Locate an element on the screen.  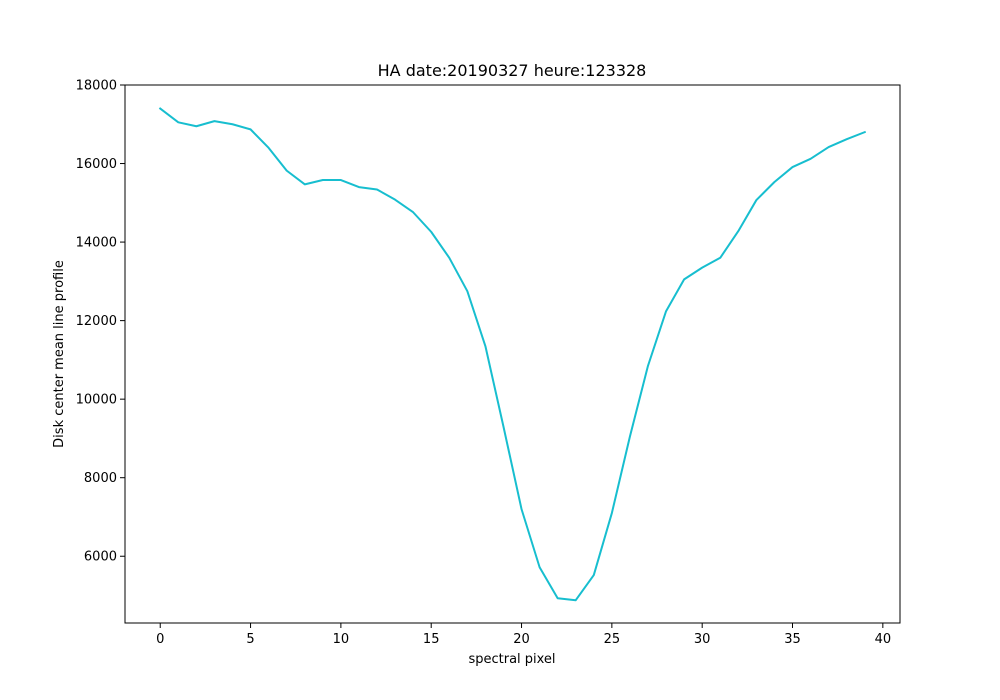
x-tick-label: 35 is located at coordinates (792, 639).